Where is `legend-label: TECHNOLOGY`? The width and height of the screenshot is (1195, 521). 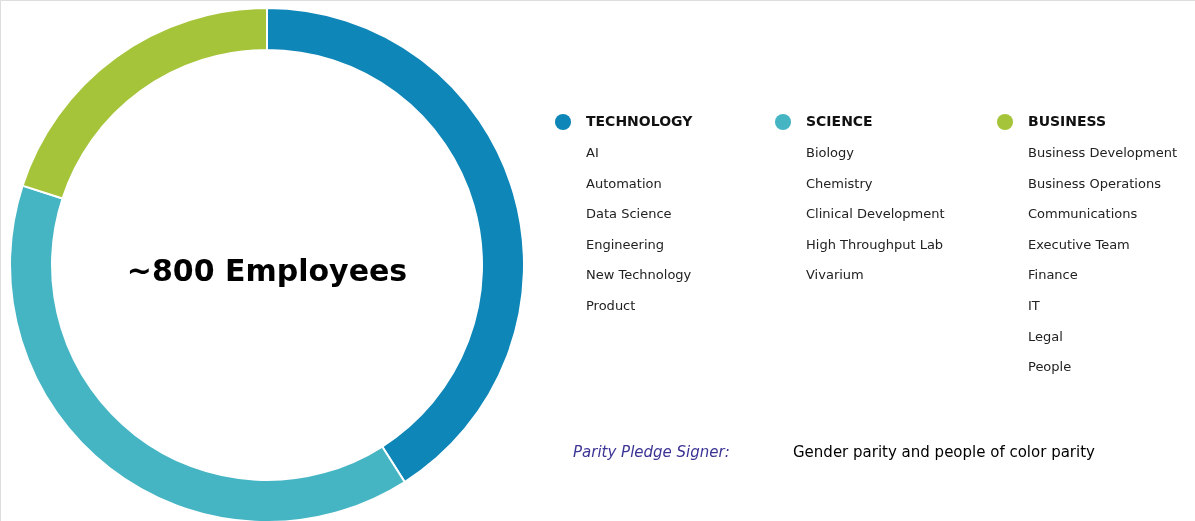
legend-label: TECHNOLOGY is located at coordinates (640, 121).